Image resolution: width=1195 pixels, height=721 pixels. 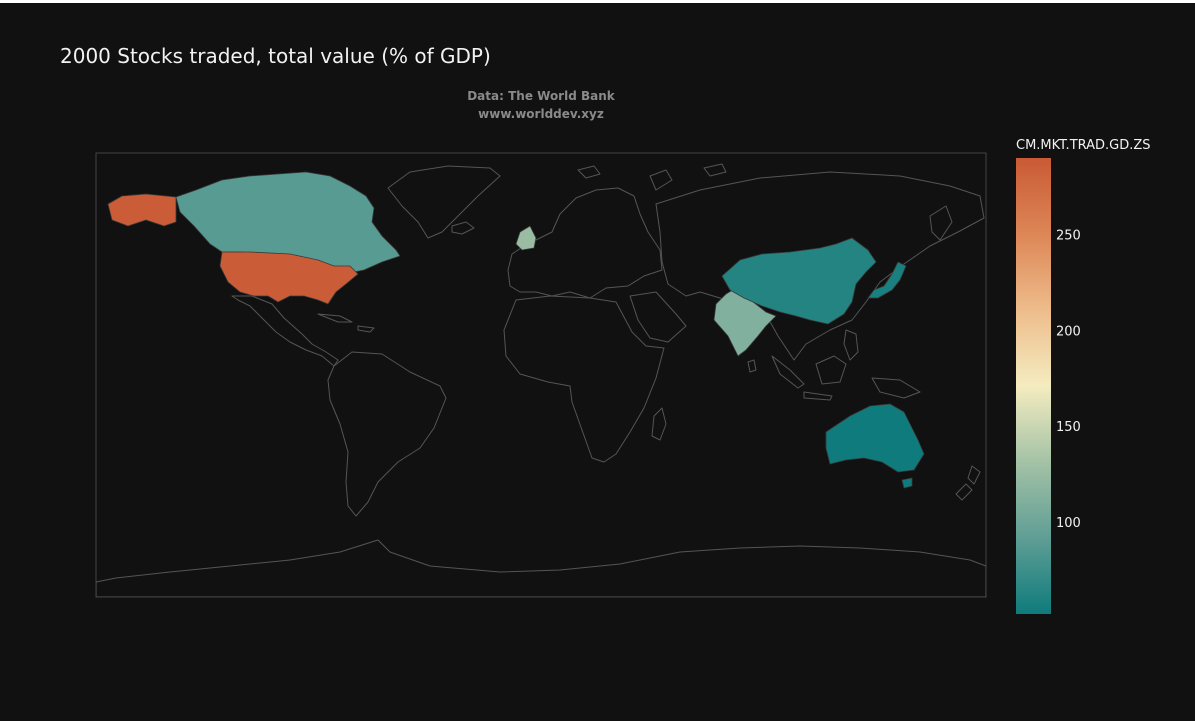 What do you see at coordinates (1068, 380) in the screenshot?
I see `colorbar-ticks: 100 150 200 250` at bounding box center [1068, 380].